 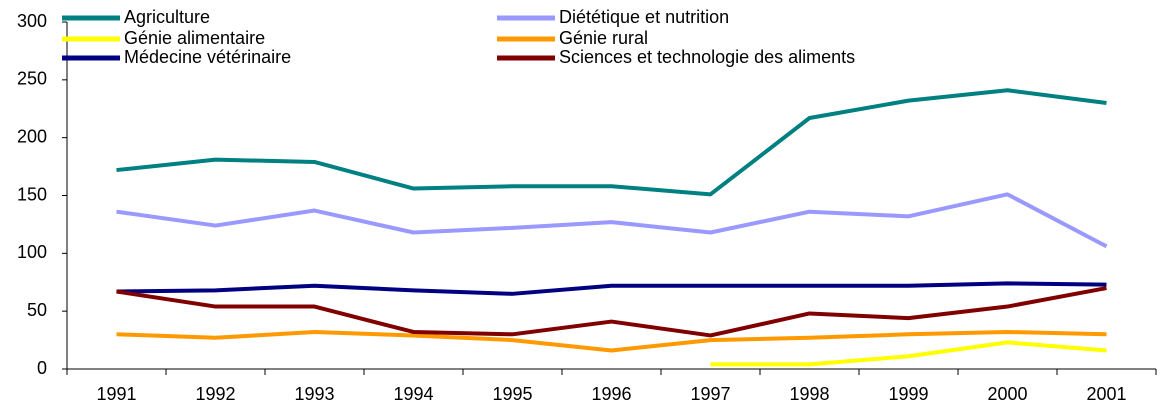 I want to click on x-tick-label: 1992, so click(x=215, y=394).